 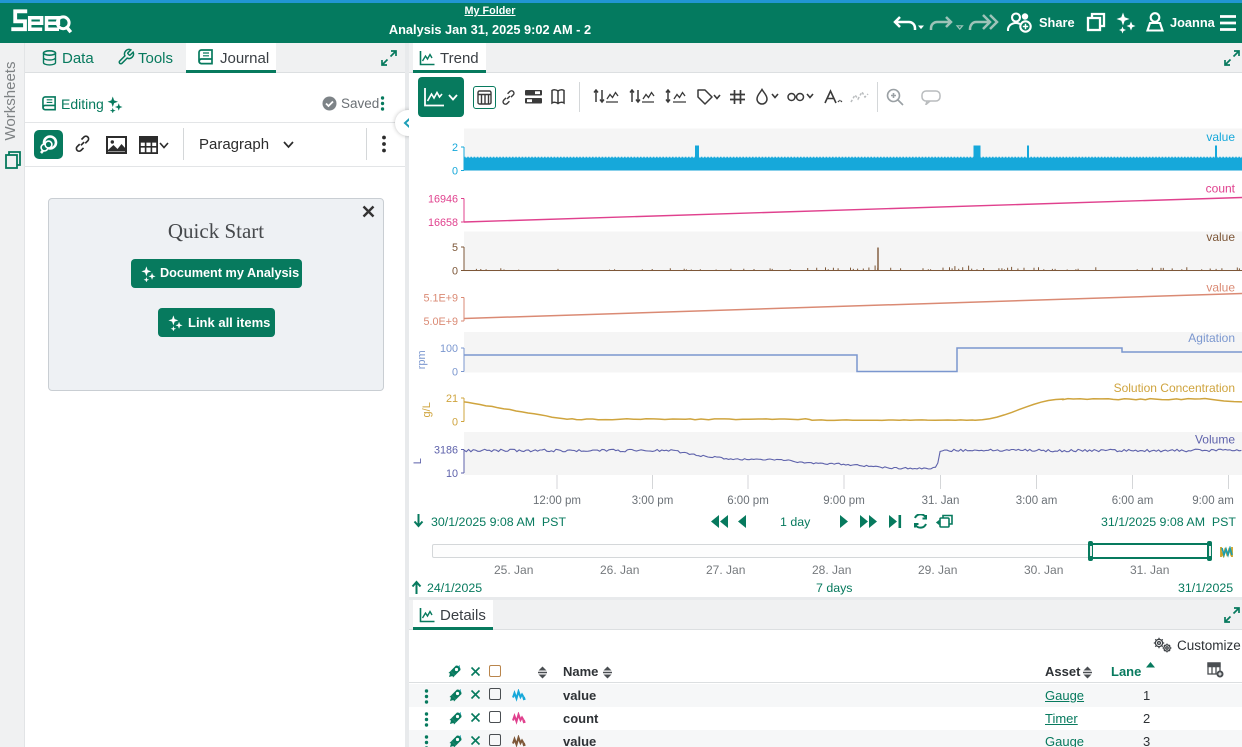 I want to click on svg-text: 12:00 pm, so click(x=557, y=501).